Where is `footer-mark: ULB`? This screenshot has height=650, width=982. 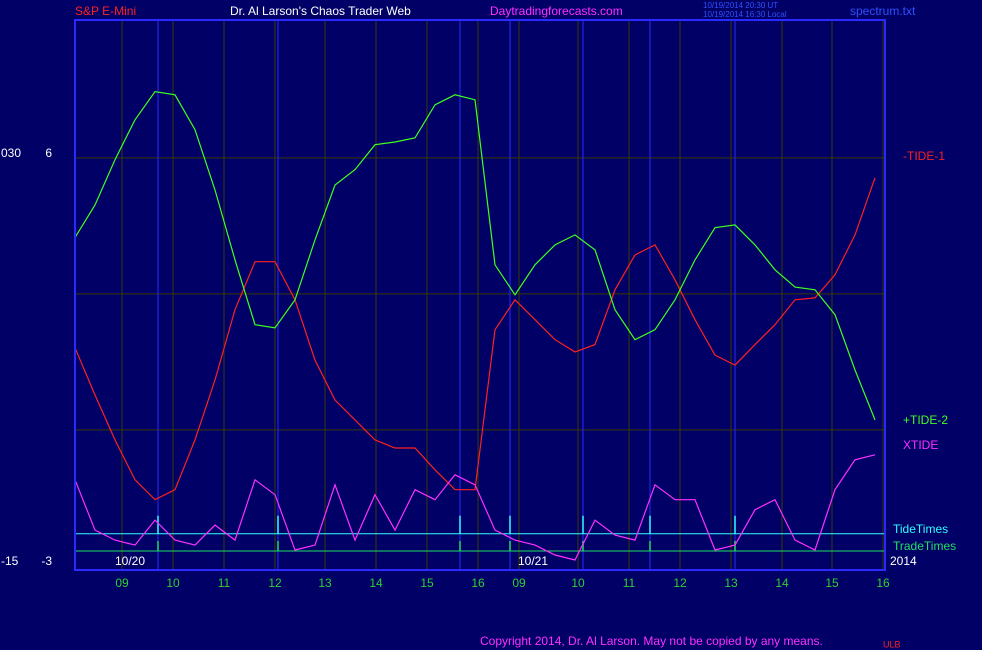
footer-mark: ULB is located at coordinates (892, 644).